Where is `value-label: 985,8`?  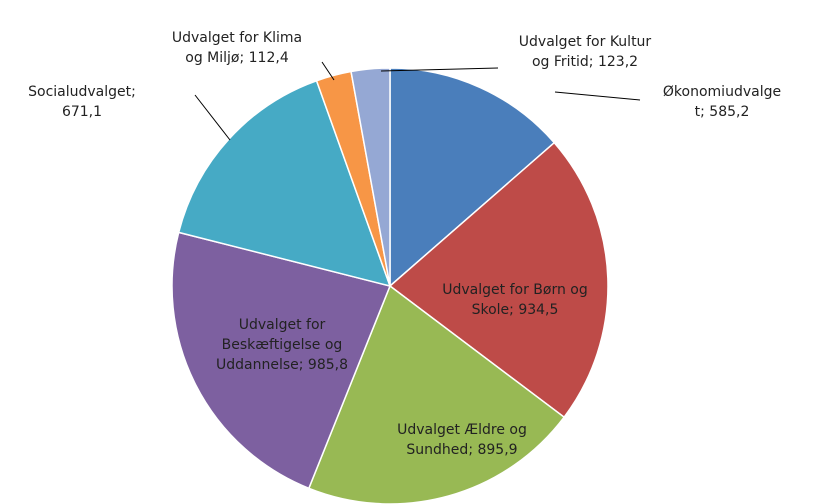 value-label: 985,8 is located at coordinates (328, 365).